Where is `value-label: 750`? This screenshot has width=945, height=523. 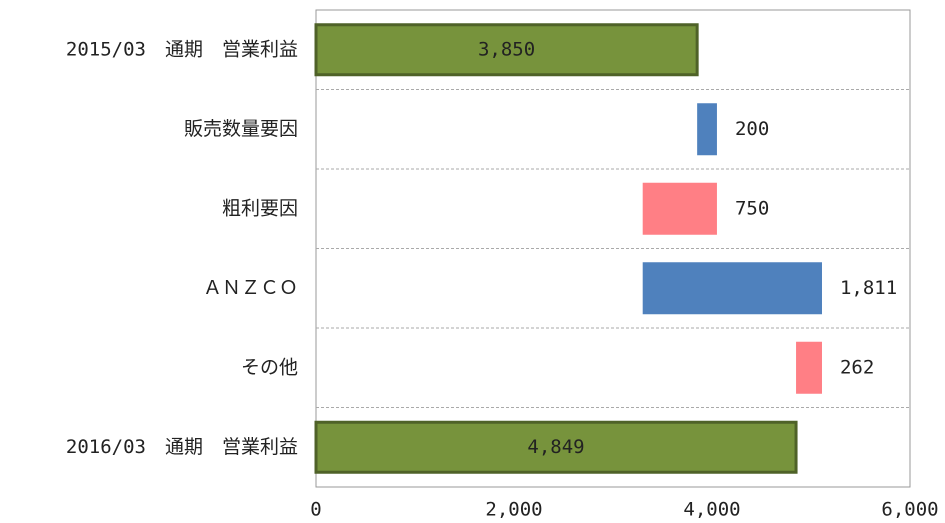
value-label: 750 is located at coordinates (752, 208).